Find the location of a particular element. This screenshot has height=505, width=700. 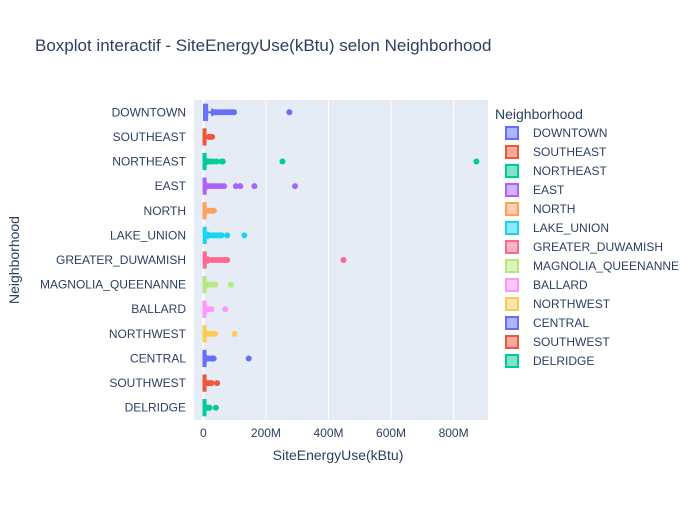

legend-item: DELRIDGE is located at coordinates (549, 361).